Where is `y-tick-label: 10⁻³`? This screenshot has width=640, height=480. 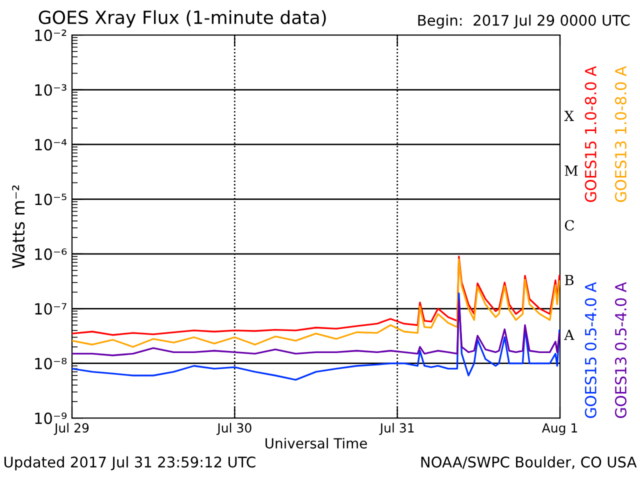
y-tick-label: 10⁻³ is located at coordinates (50, 90).